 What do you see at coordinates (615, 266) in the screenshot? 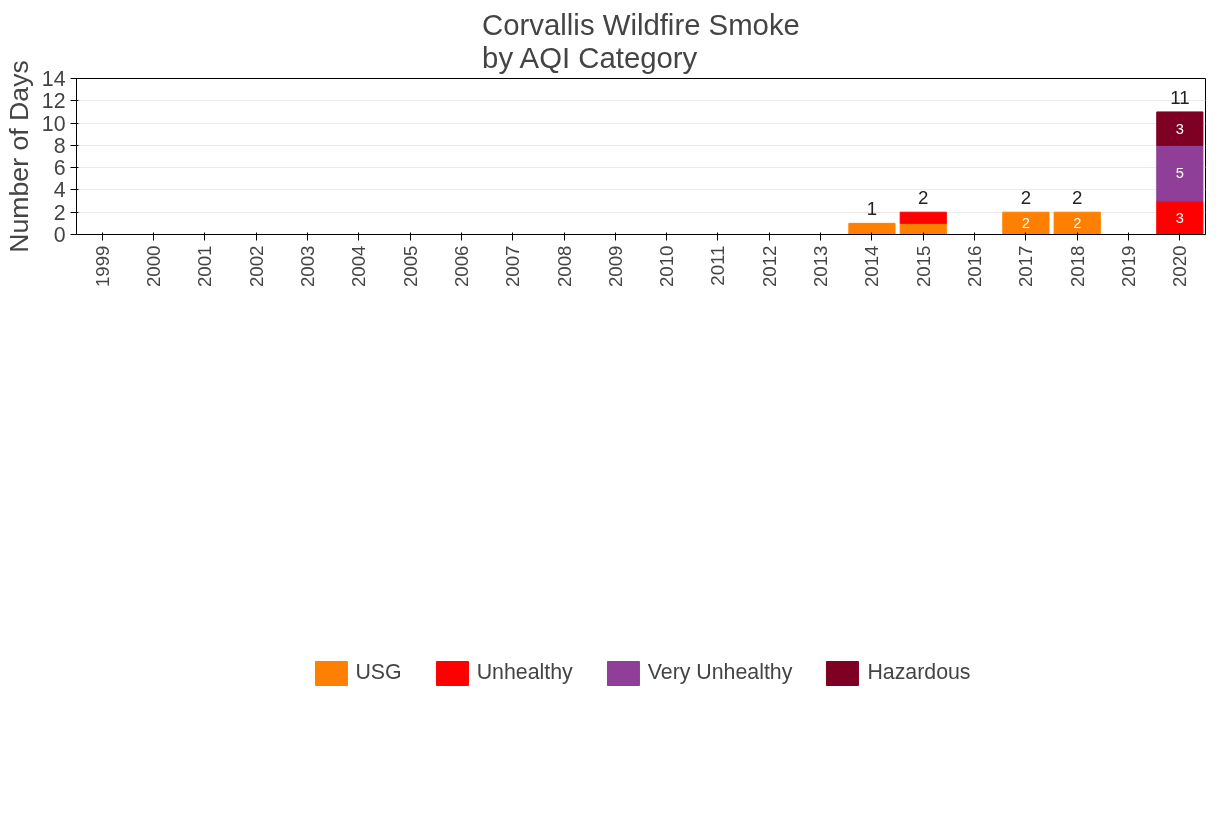
I see `x-tick-label: 2009` at bounding box center [615, 266].